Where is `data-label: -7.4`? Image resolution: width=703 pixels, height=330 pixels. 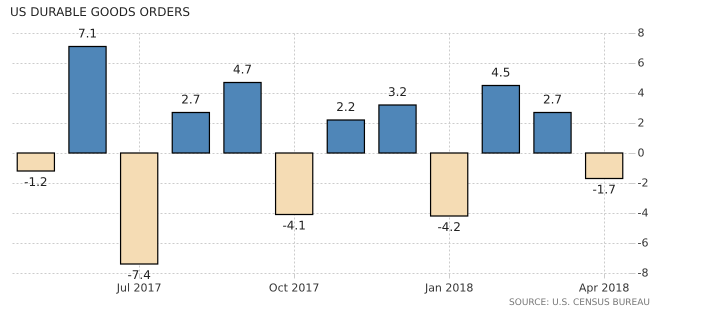 data-label: -7.4 is located at coordinates (139, 275).